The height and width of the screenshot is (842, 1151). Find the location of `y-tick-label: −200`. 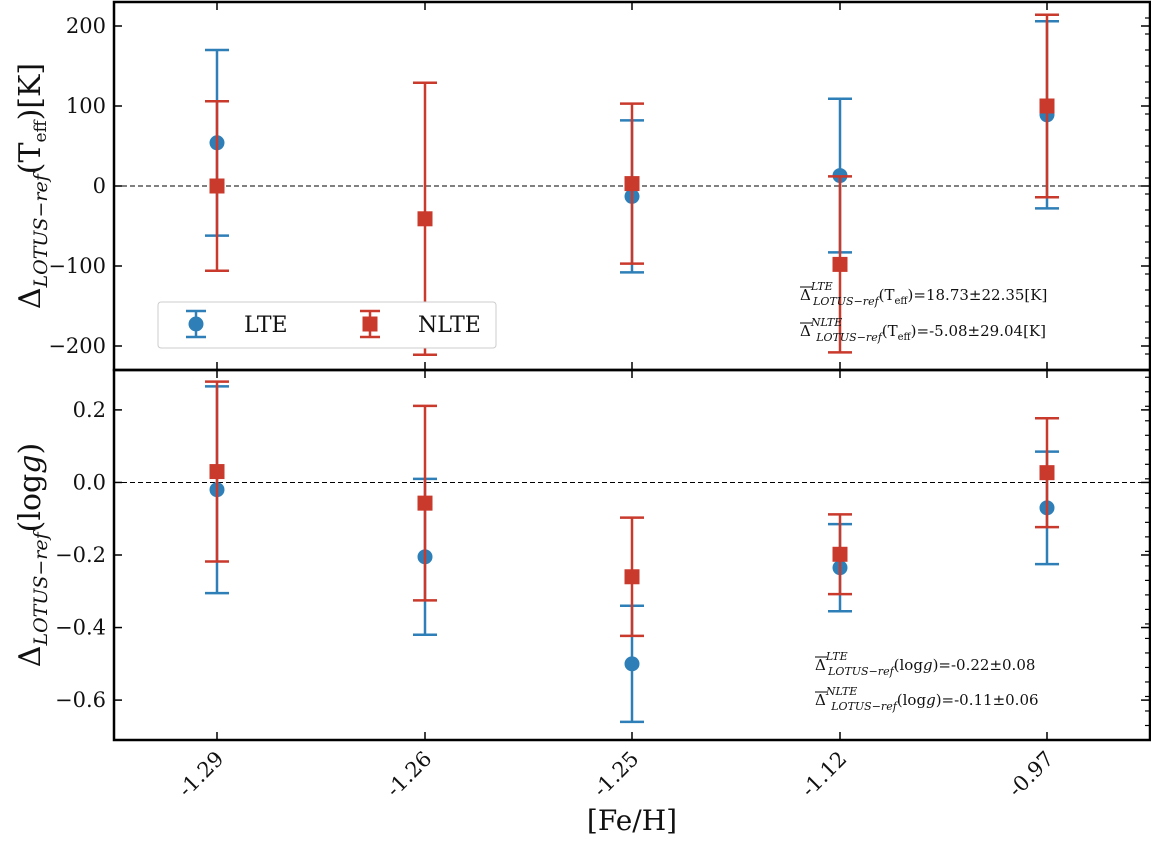

y-tick-label: −200 is located at coordinates (77, 346).